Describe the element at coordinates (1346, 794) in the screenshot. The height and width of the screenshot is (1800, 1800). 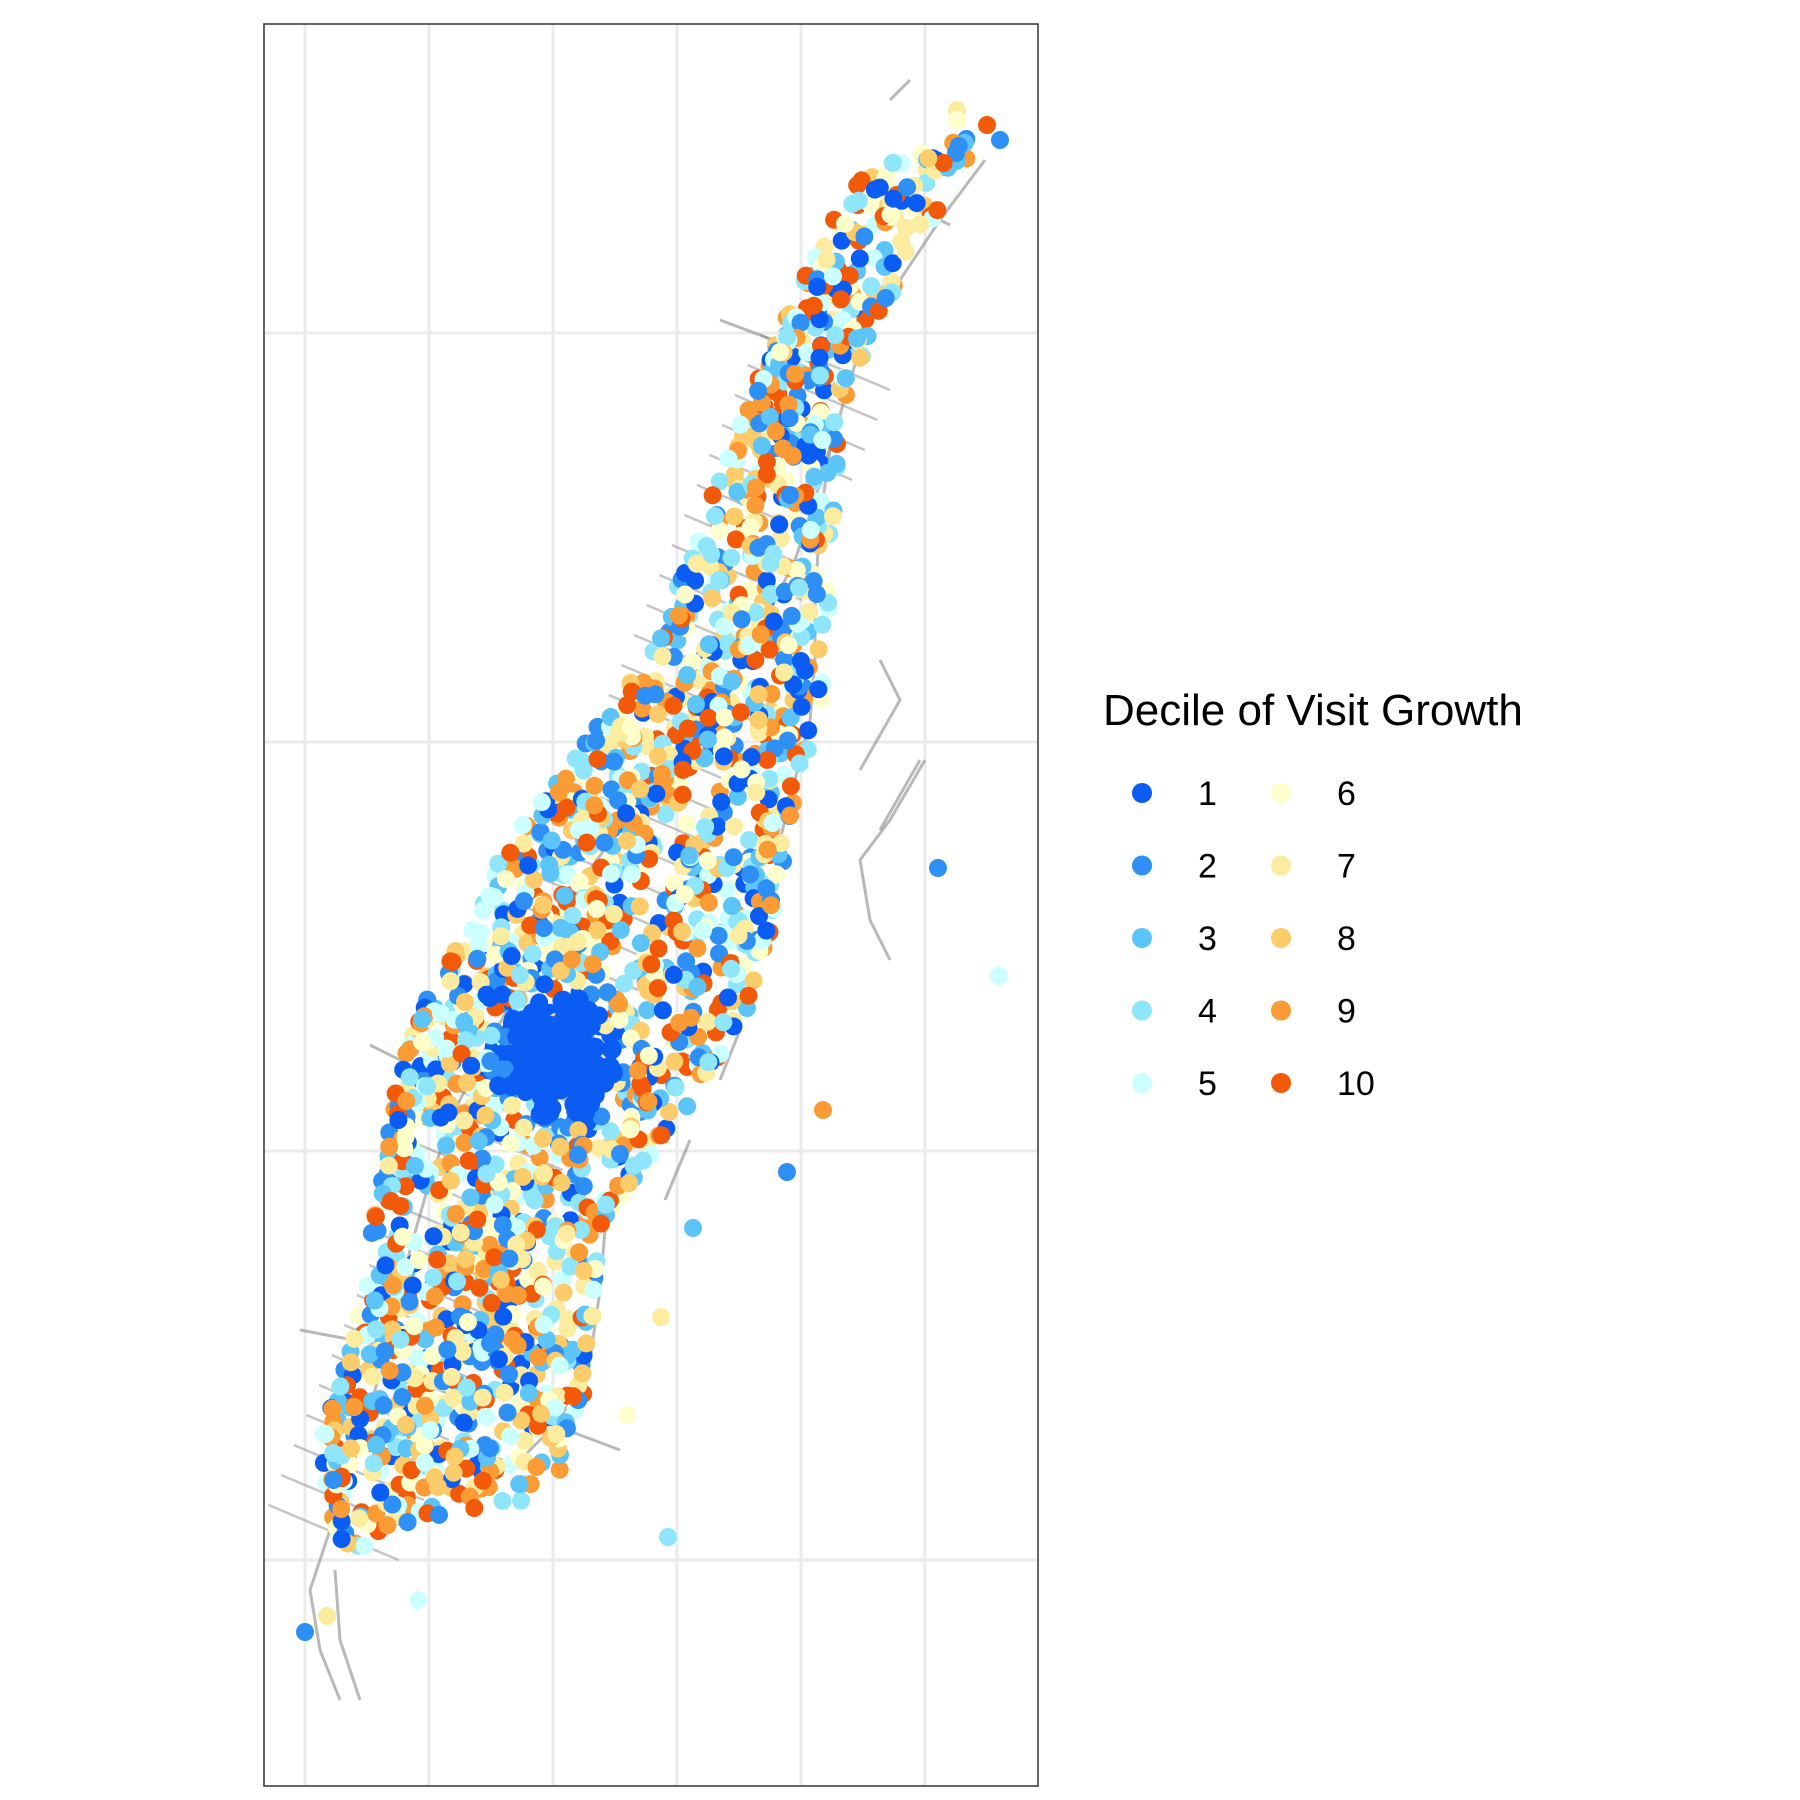
I see `legend-label-6: 6` at that location.